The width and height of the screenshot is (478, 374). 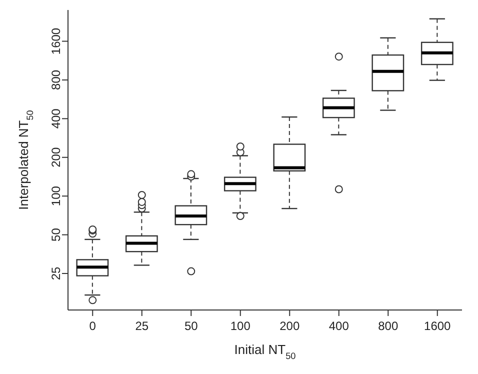 I want to click on x-tick-label: 800, so click(x=388, y=326).